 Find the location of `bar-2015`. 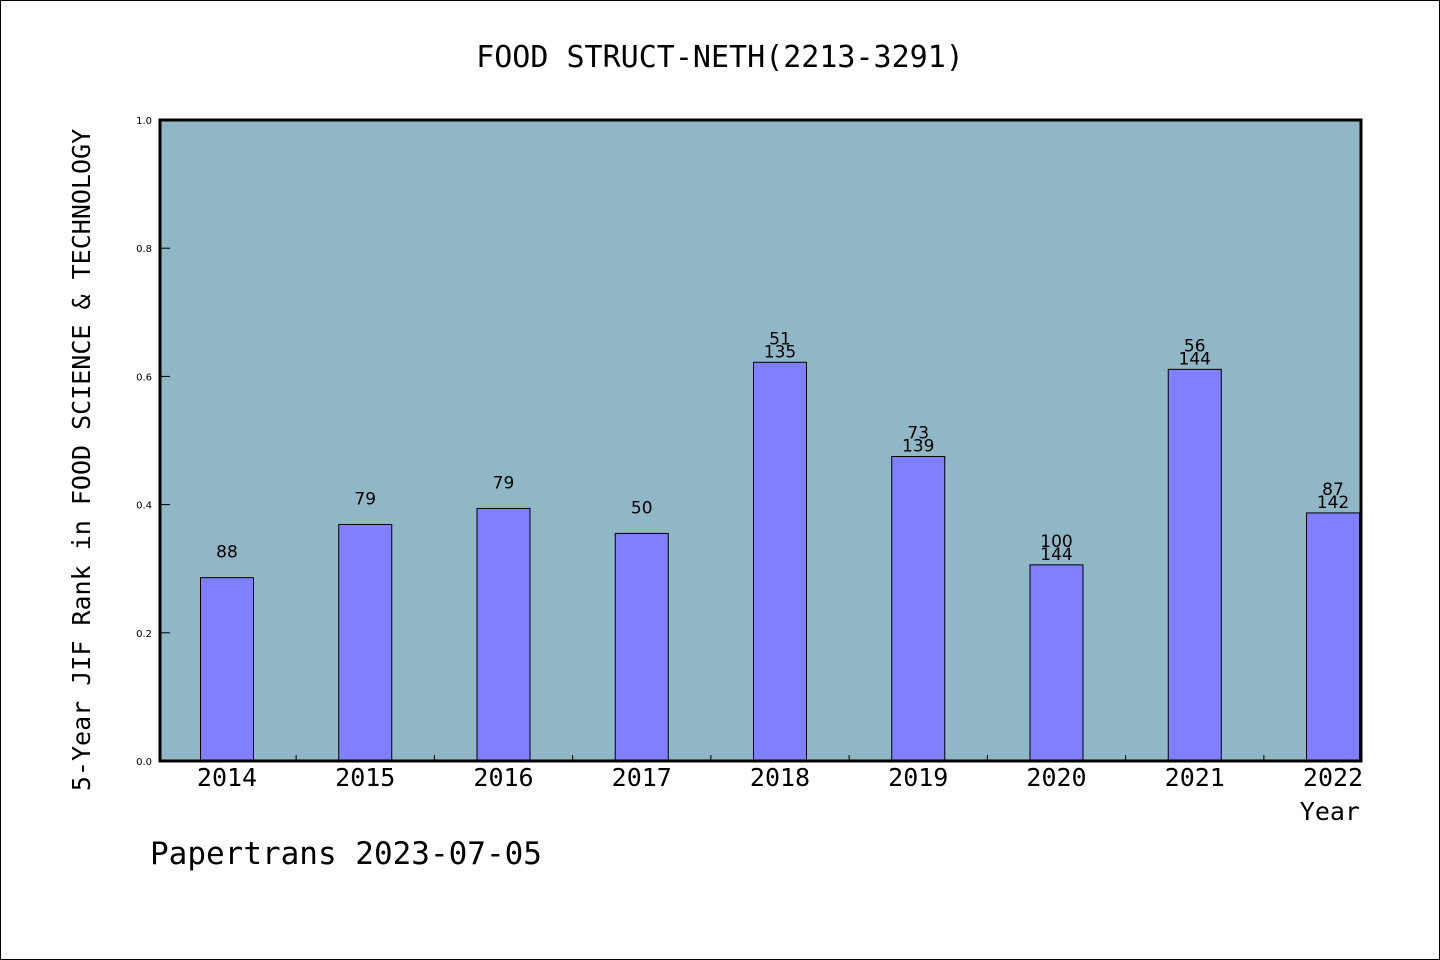

bar-2015 is located at coordinates (365, 642).